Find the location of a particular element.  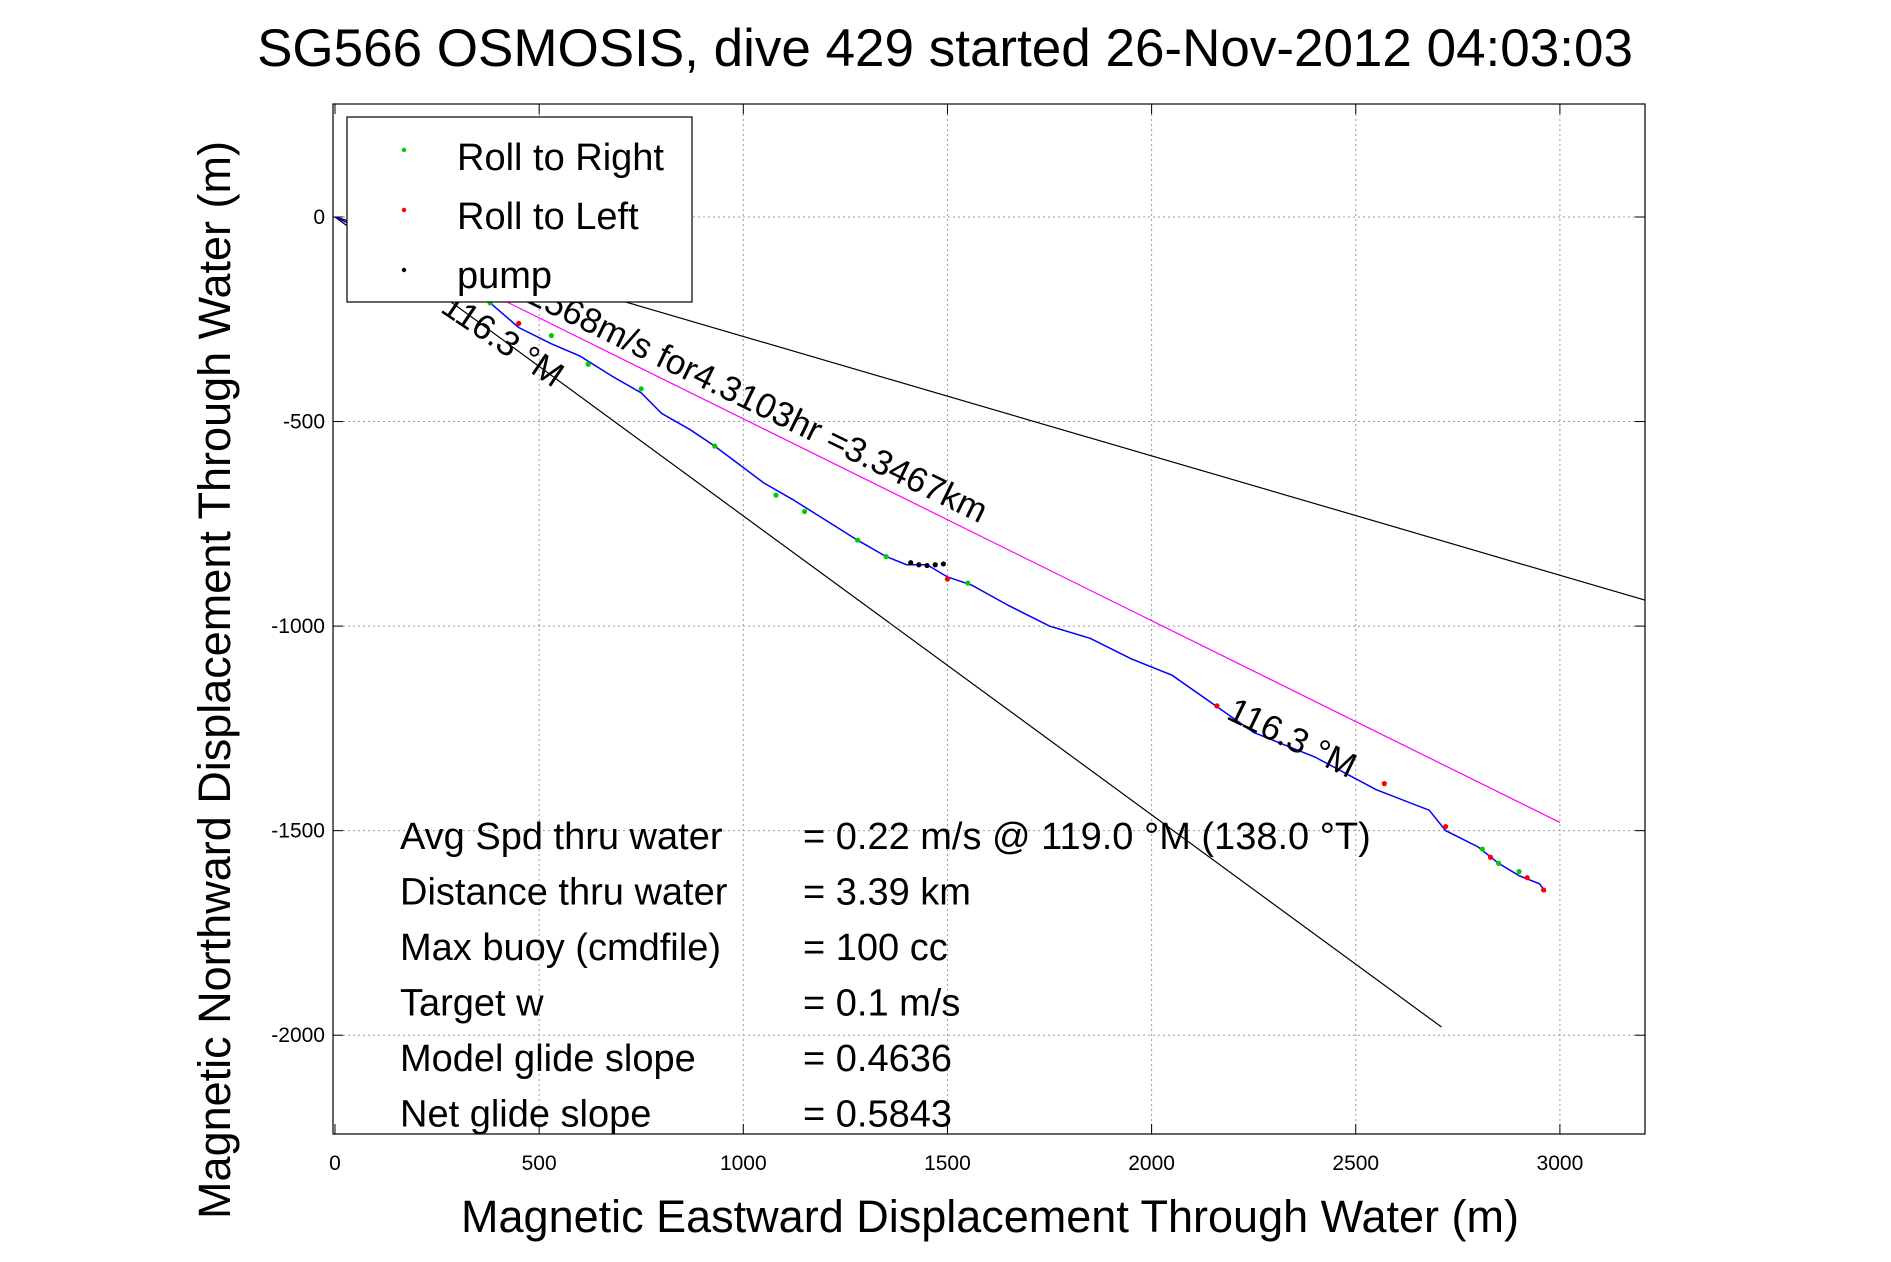

stat-label: Net glide slope is located at coordinates (525, 1115).